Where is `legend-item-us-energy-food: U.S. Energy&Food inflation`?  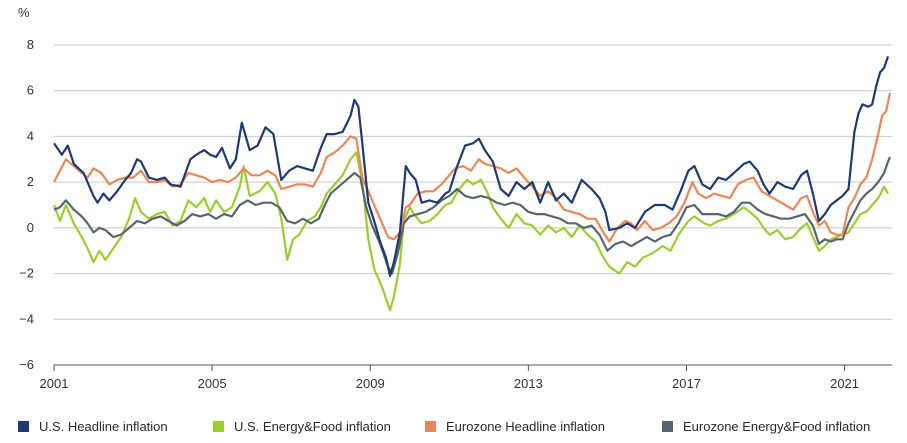 legend-item-us-energy-food: U.S. Energy&Food inflation is located at coordinates (302, 426).